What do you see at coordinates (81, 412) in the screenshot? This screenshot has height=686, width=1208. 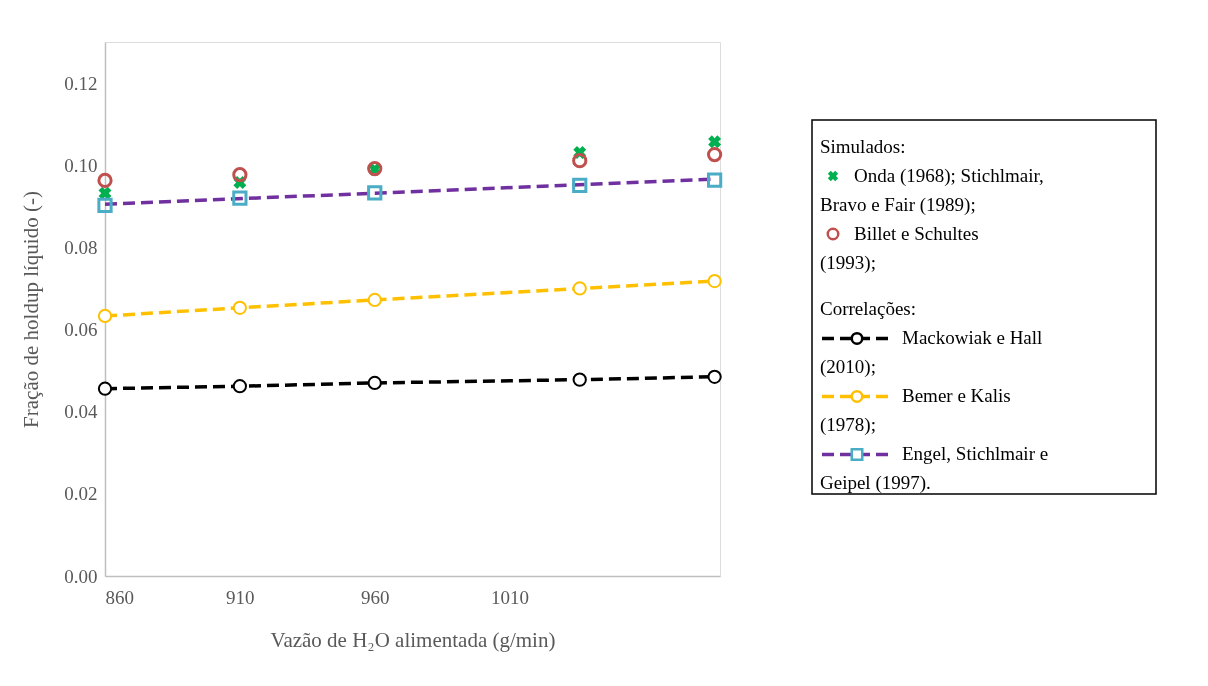 I see `y-tick-label: 0.04` at bounding box center [81, 412].